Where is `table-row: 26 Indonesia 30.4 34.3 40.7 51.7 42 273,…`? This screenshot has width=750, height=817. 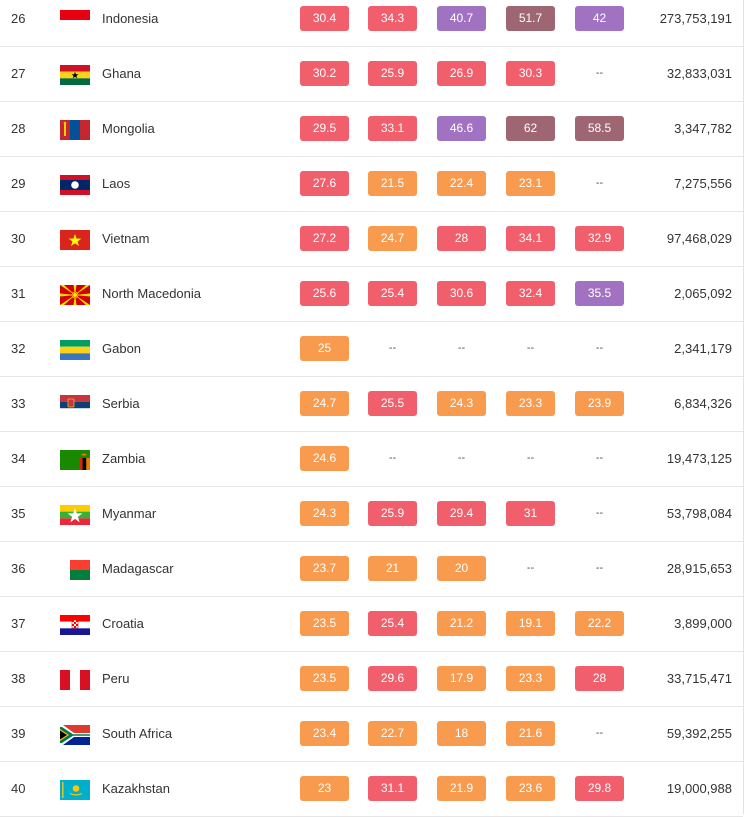 table-row: 26 Indonesia 30.4 34.3 40.7 51.7 42 273,… is located at coordinates (371, 23).